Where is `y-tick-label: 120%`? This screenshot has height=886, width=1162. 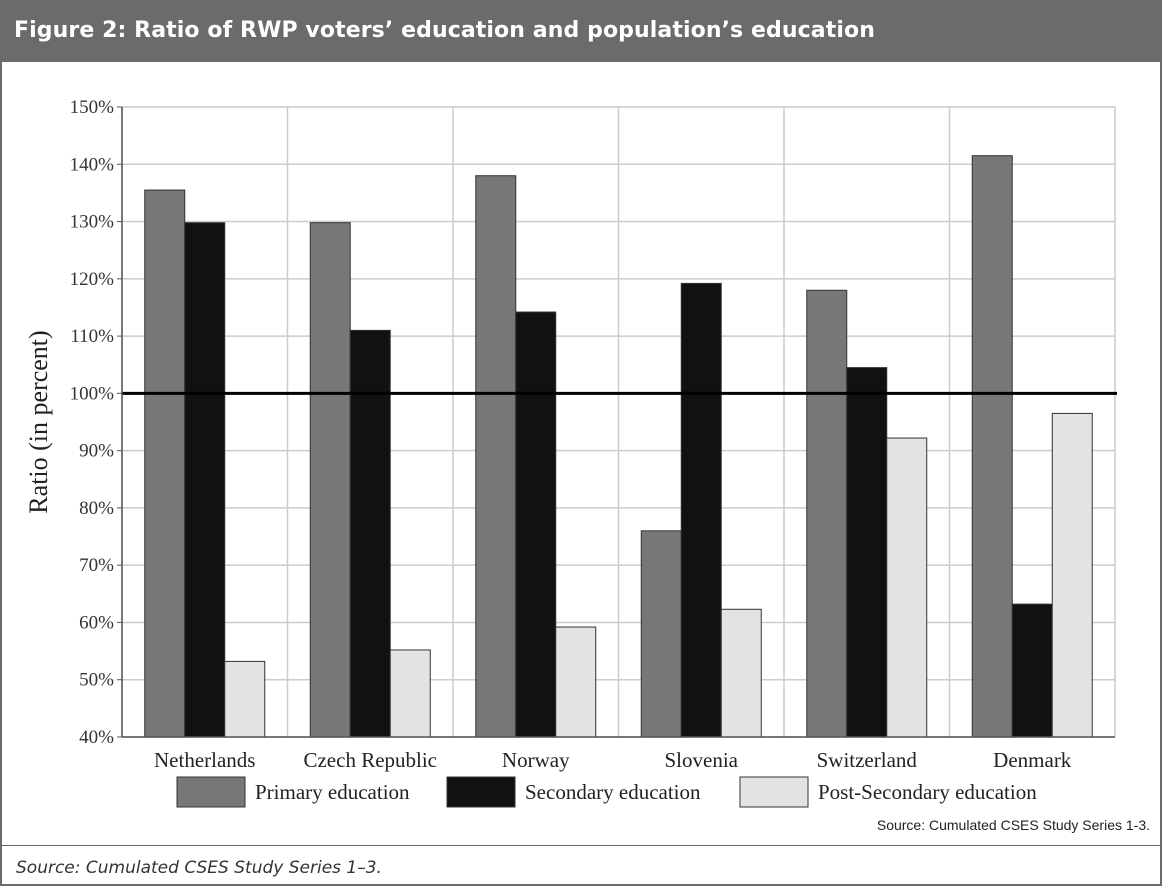 y-tick-label: 120% is located at coordinates (92, 279).